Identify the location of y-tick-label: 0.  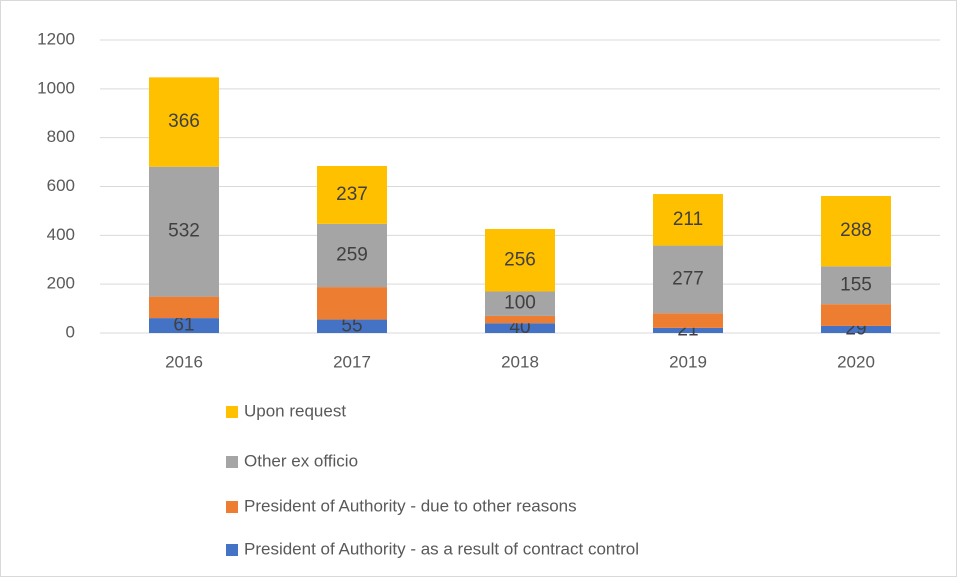
(70, 331).